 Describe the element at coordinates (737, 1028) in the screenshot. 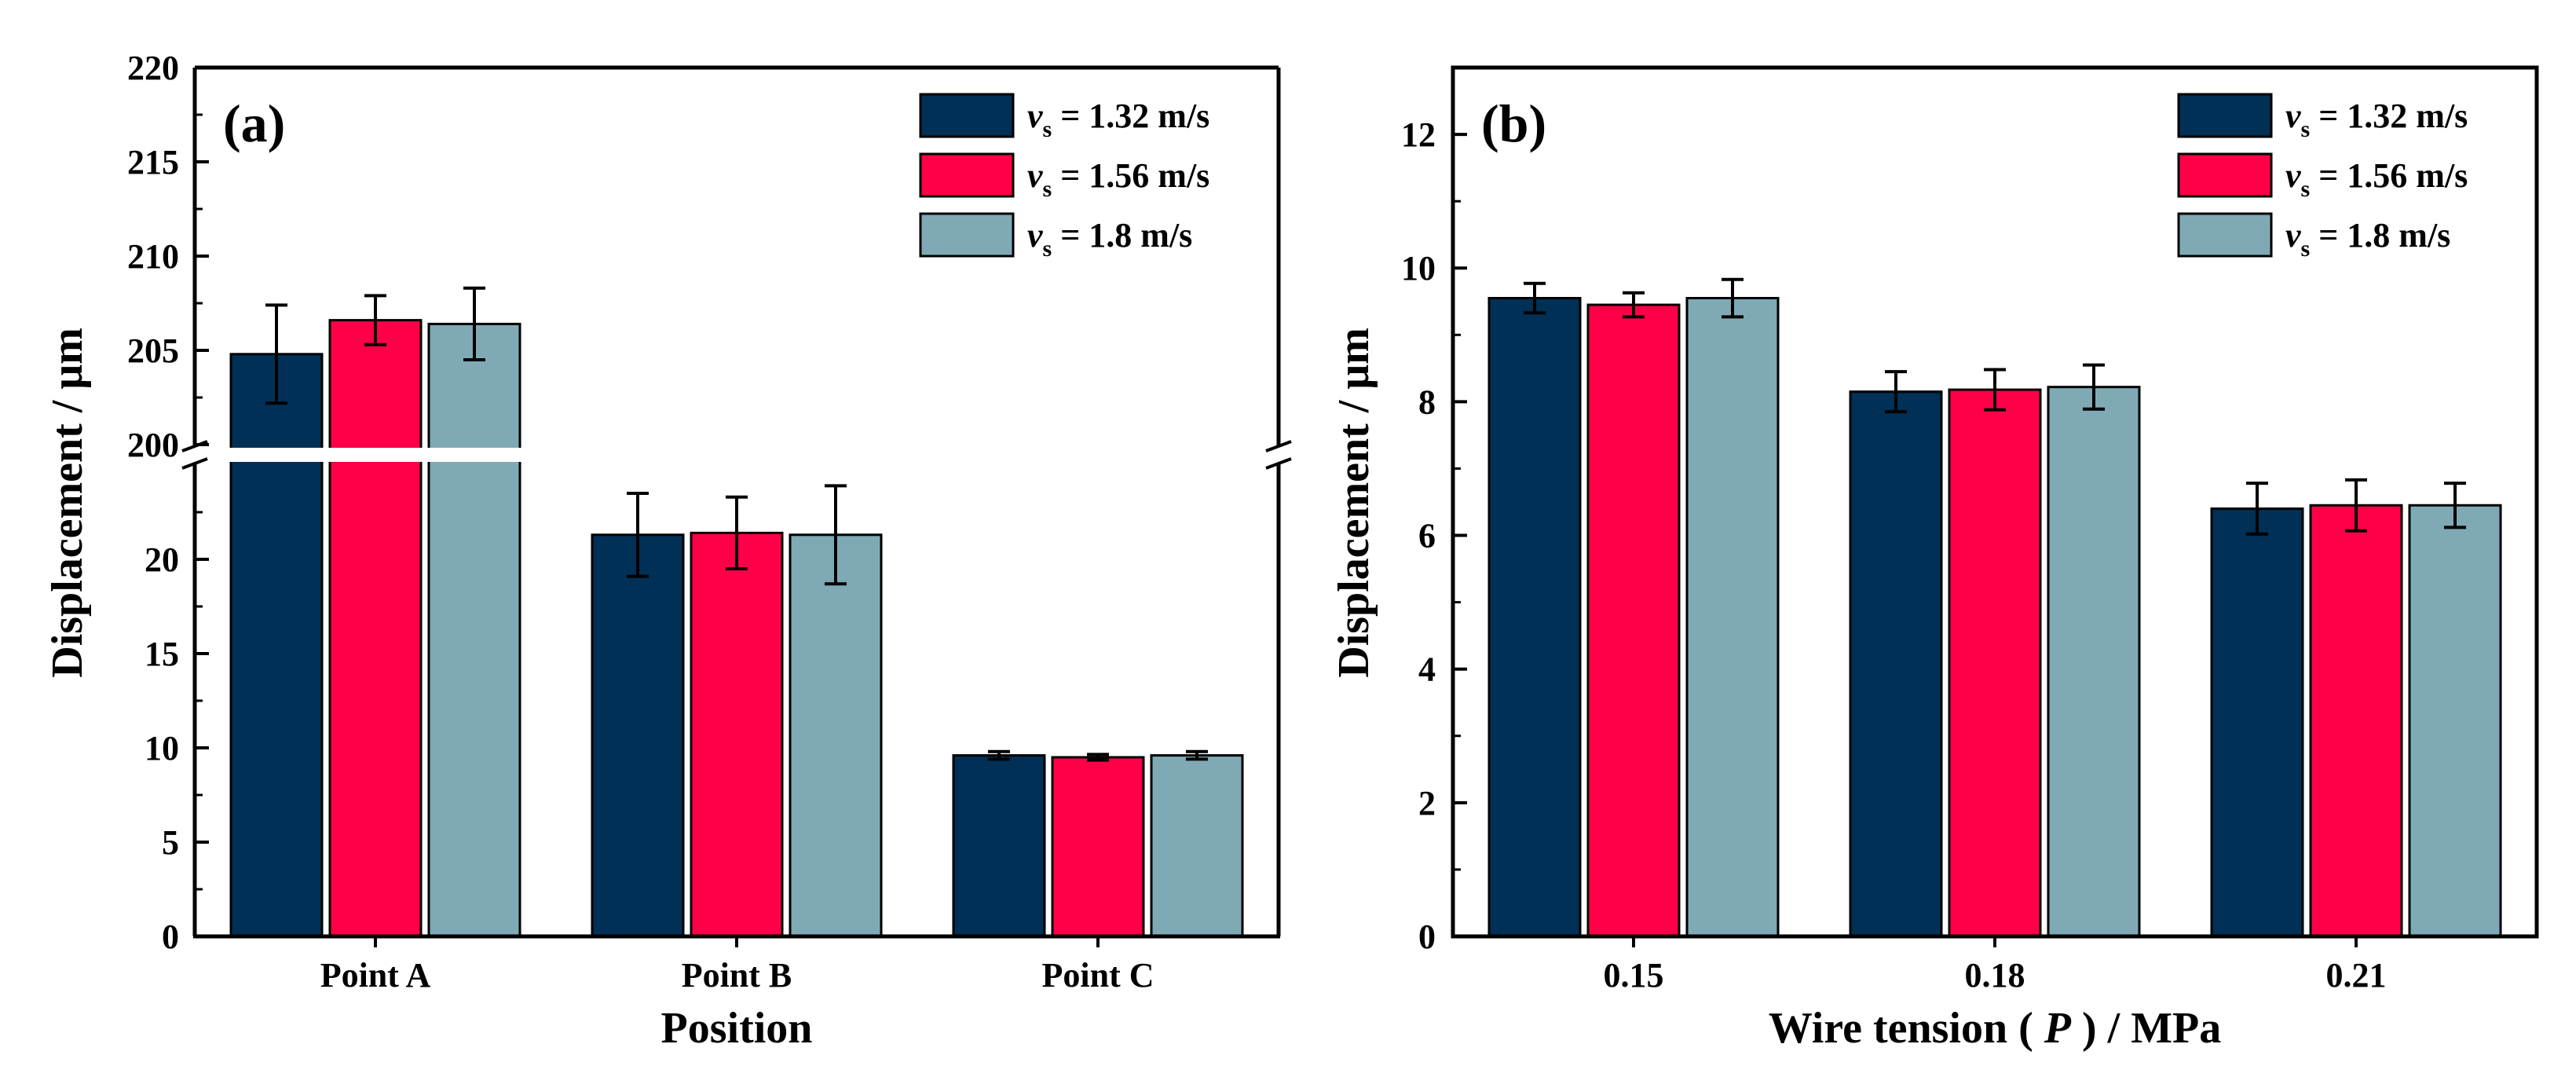

I see `panel-a-xlabel: Position` at that location.